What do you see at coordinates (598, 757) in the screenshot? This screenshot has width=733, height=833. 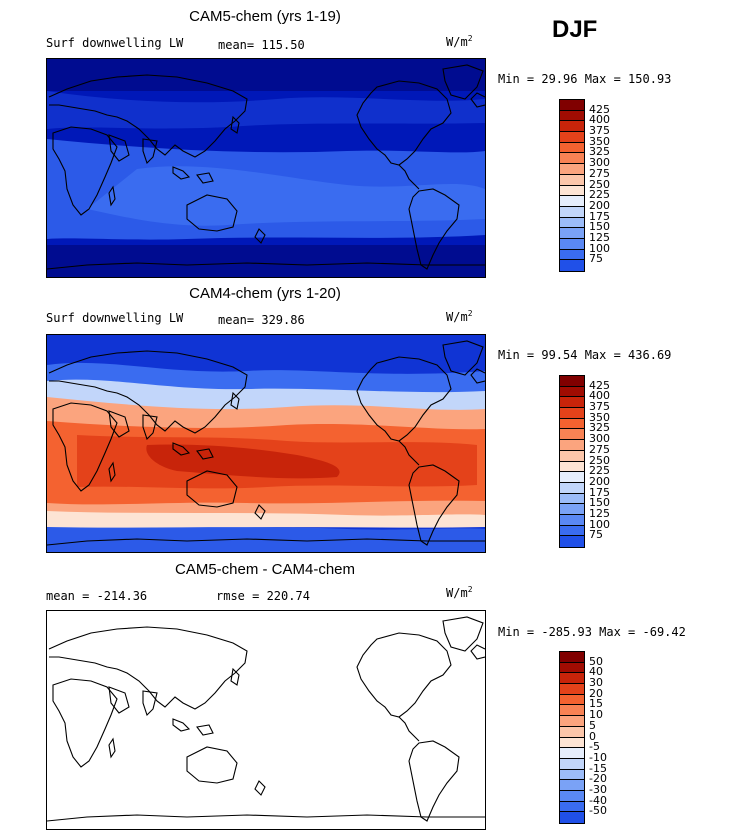 I see `colorbar-tick-label: -10` at bounding box center [598, 757].